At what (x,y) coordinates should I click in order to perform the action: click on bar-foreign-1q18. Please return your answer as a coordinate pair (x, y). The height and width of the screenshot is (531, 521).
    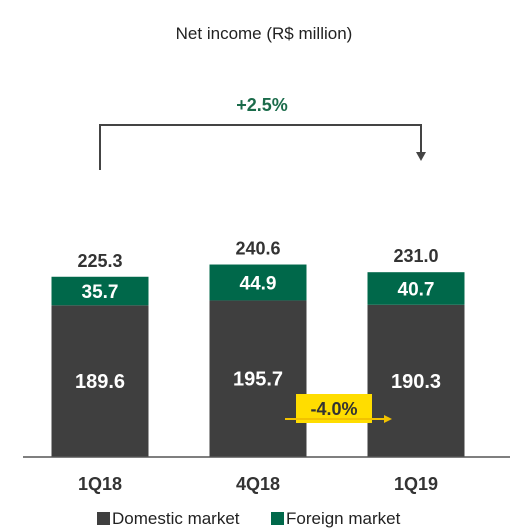
    Looking at the image, I should click on (100, 291).